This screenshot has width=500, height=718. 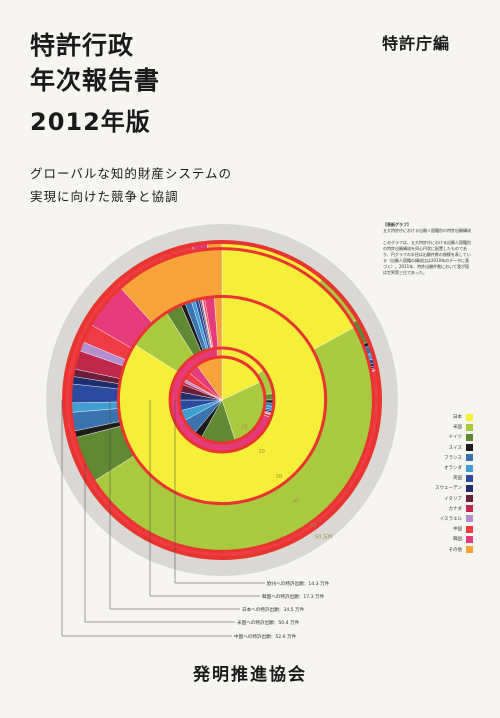 What do you see at coordinates (244, 428) in the screenshot?
I see `axis-tick-label: 10` at bounding box center [244, 428].